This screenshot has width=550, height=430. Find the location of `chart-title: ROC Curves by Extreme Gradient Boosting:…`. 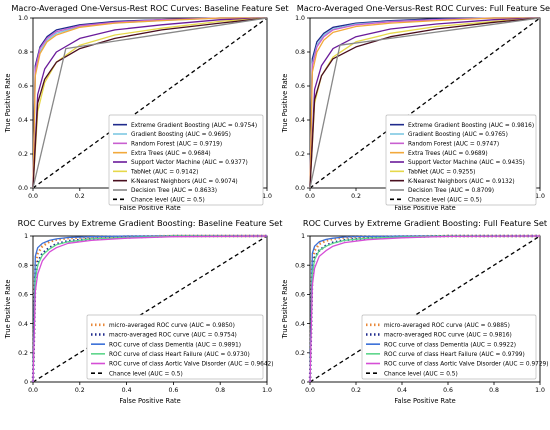

chart-title: ROC Curves by Extreme Gradient Boosting:… is located at coordinates (151, 223).